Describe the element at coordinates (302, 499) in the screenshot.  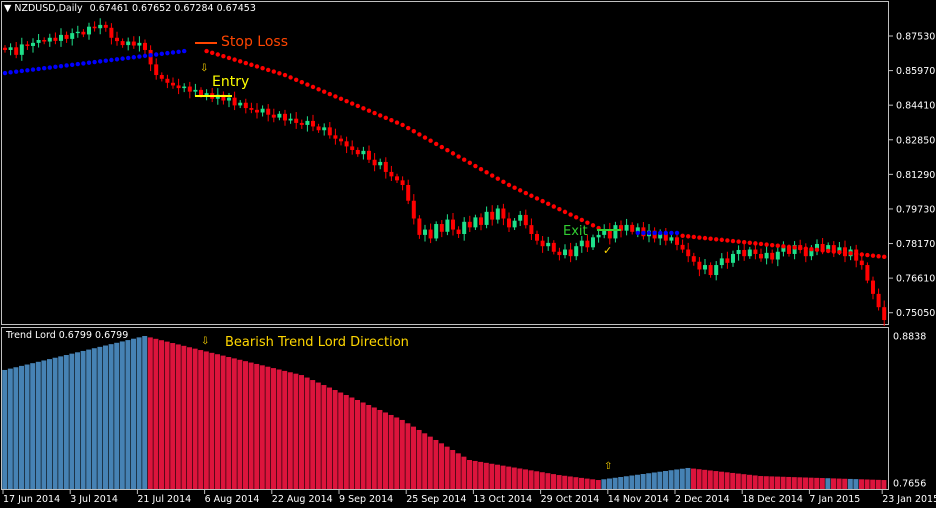
I see `date-tick-label: 22 Aug 2014` at that location.